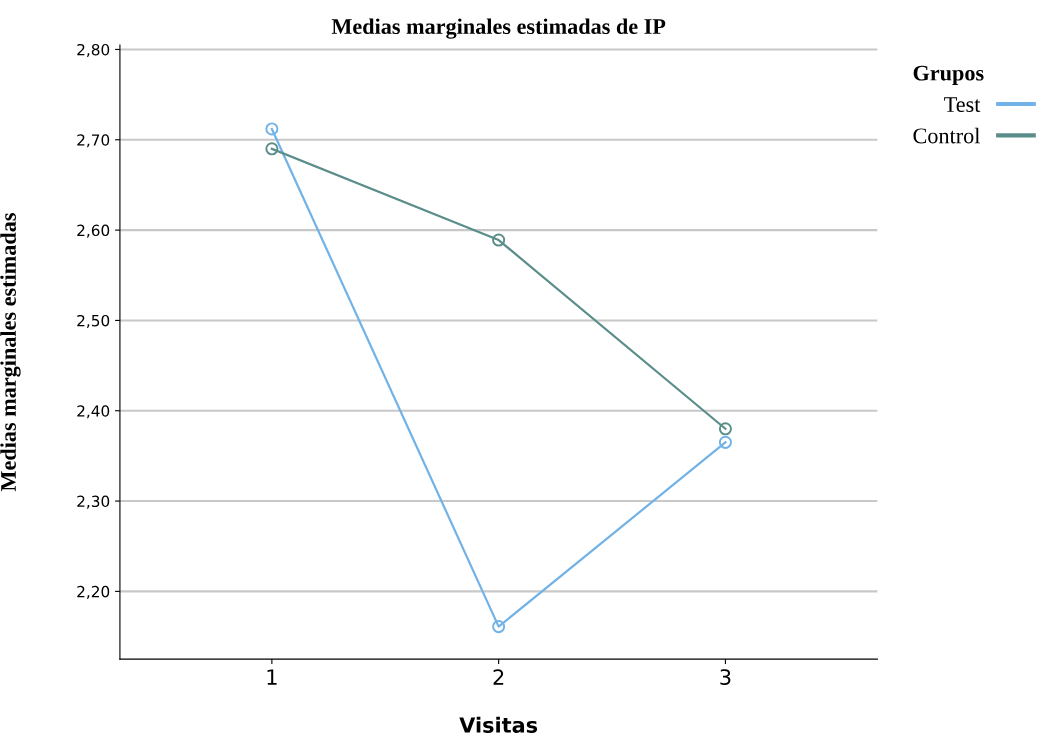  Describe the element at coordinates (946, 135) in the screenshot. I see `legend-label: Control` at that location.